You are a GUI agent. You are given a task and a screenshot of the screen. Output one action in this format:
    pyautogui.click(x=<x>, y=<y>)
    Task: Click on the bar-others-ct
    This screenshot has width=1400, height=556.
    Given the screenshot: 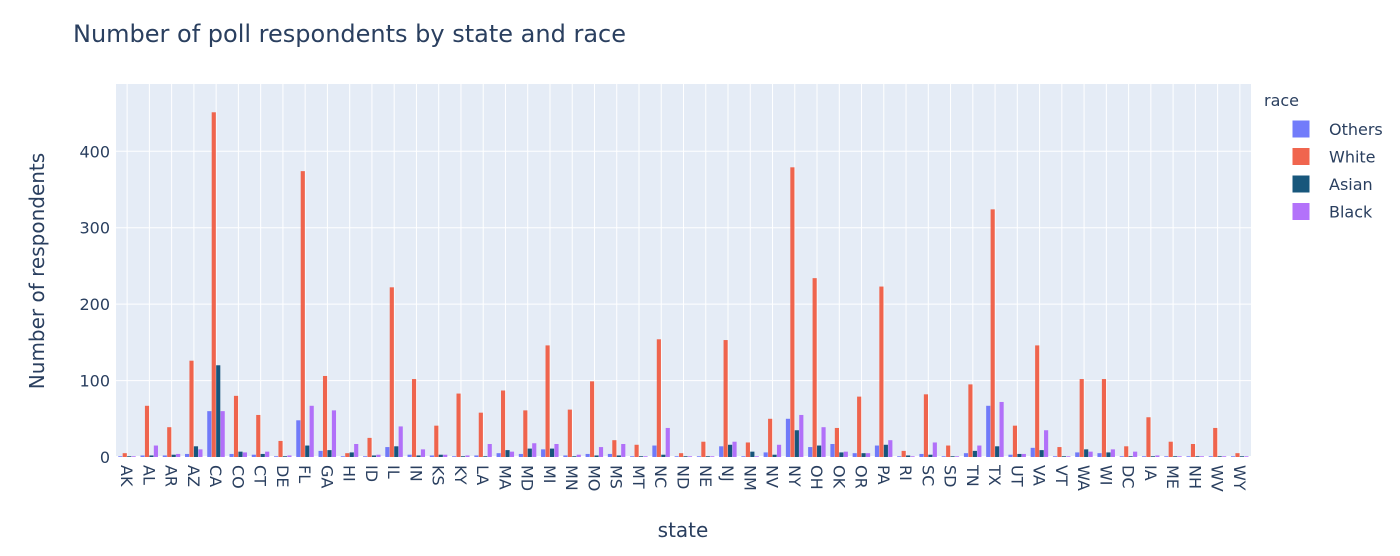 What is the action you would take?
    pyautogui.click(x=253, y=455)
    